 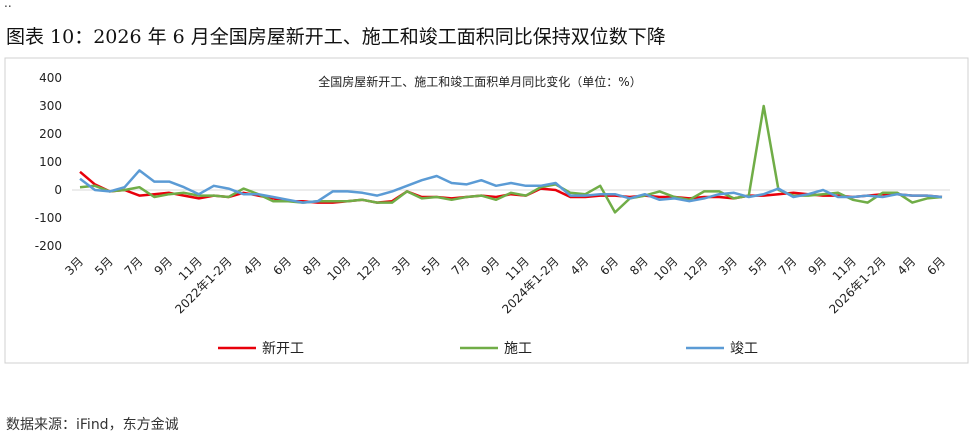 What do you see at coordinates (283, 349) in the screenshot?
I see `legend-label: 新开工` at bounding box center [283, 349].